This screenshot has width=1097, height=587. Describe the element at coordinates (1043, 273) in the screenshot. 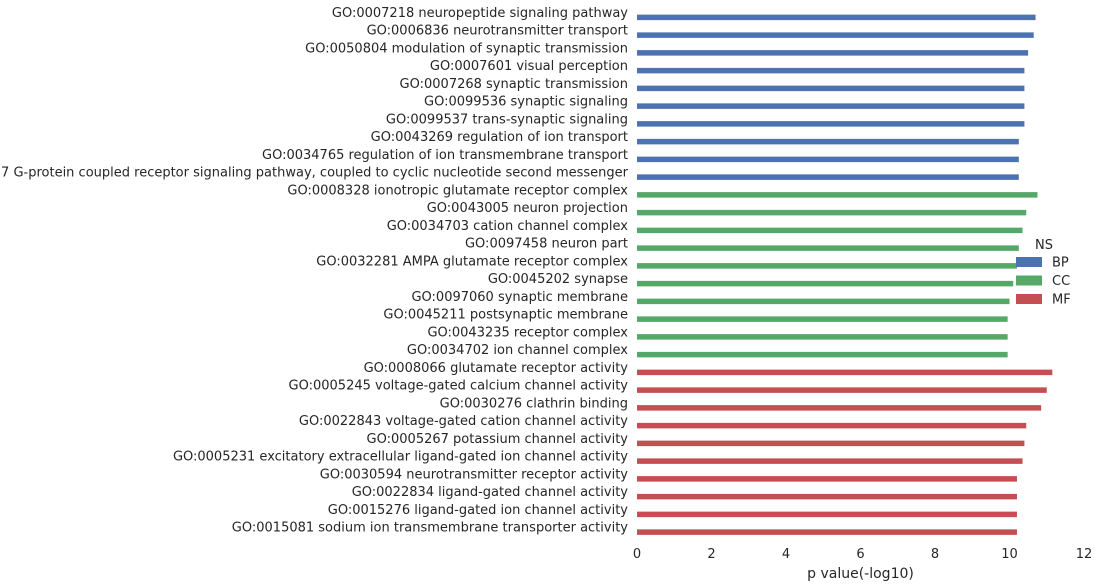

I see `legend: NS BP CC MF` at that location.